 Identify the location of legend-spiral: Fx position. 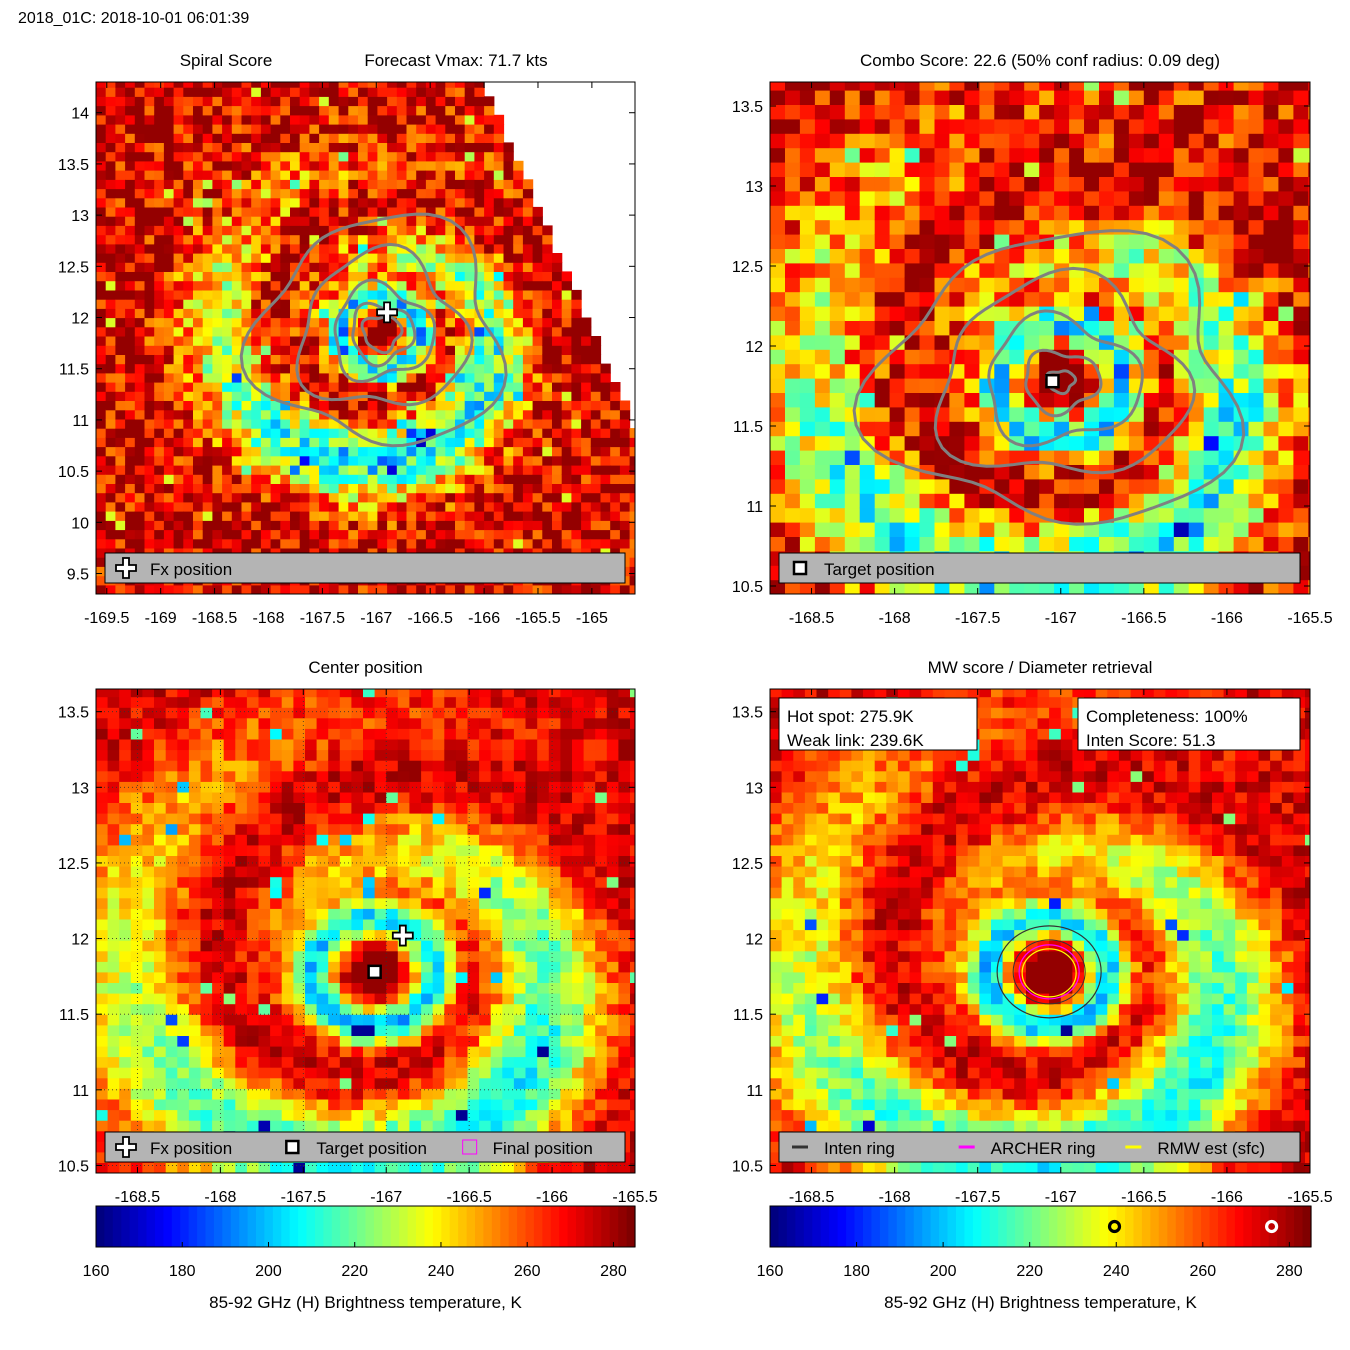
(365, 568).